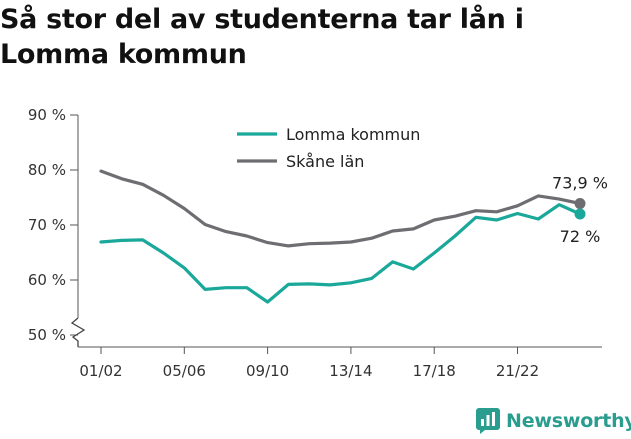  Describe the element at coordinates (488, 421) in the screenshot. I see `bar-chart-logo-icon` at that location.